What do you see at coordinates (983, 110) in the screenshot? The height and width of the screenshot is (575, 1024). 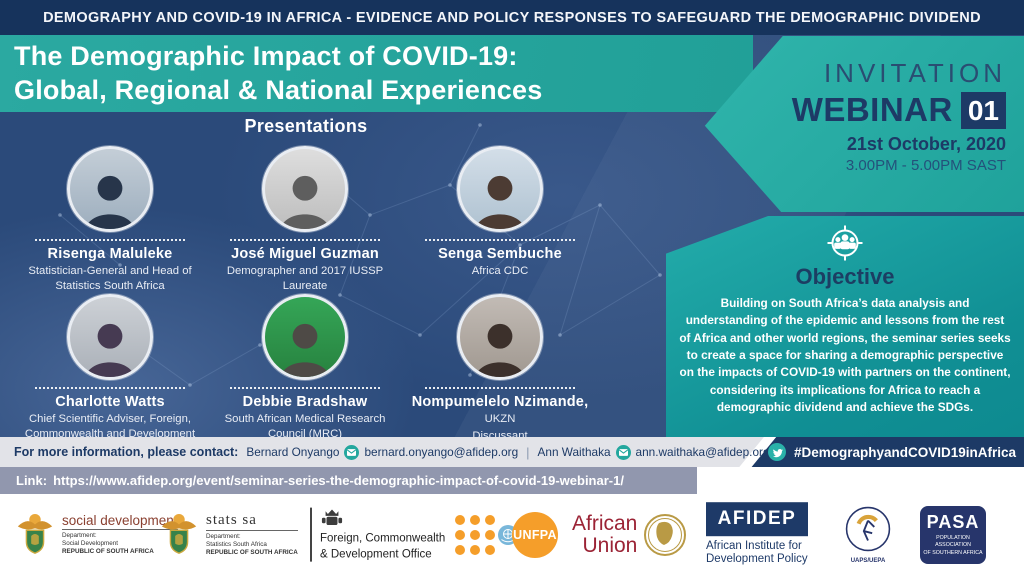 I see `webinar-number-badge: 01` at bounding box center [983, 110].